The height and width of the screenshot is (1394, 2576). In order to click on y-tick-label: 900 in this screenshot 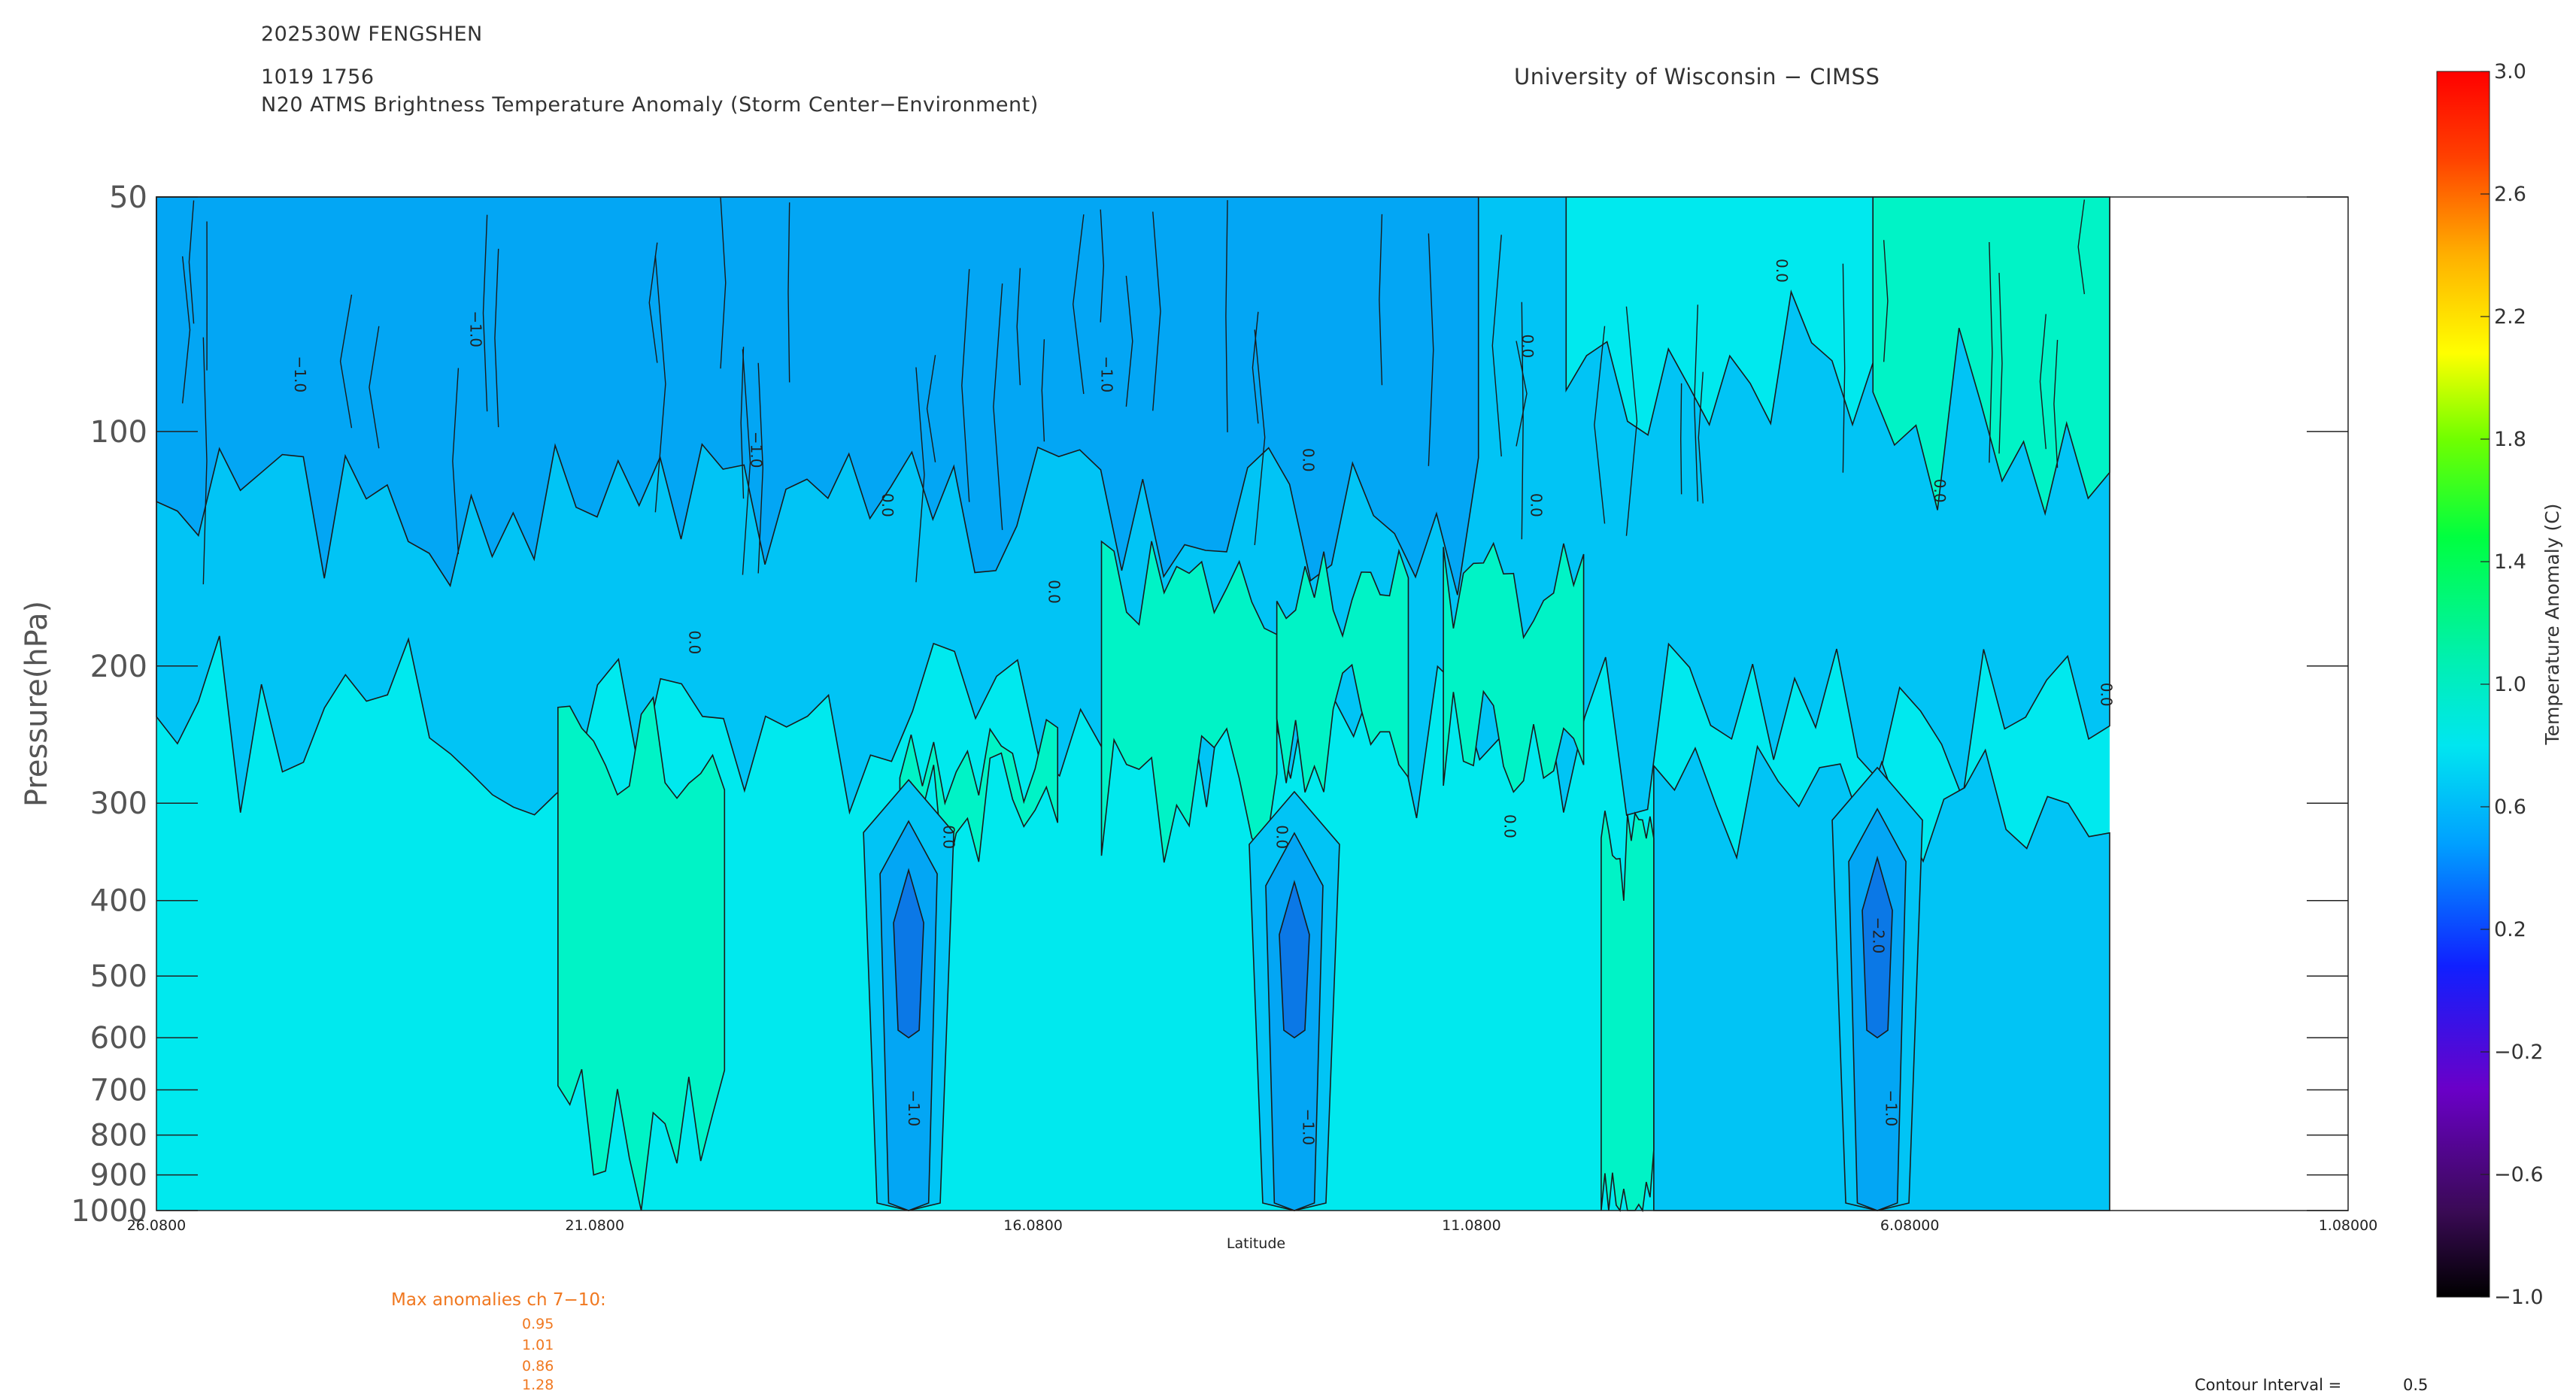, I will do `click(118, 1176)`.